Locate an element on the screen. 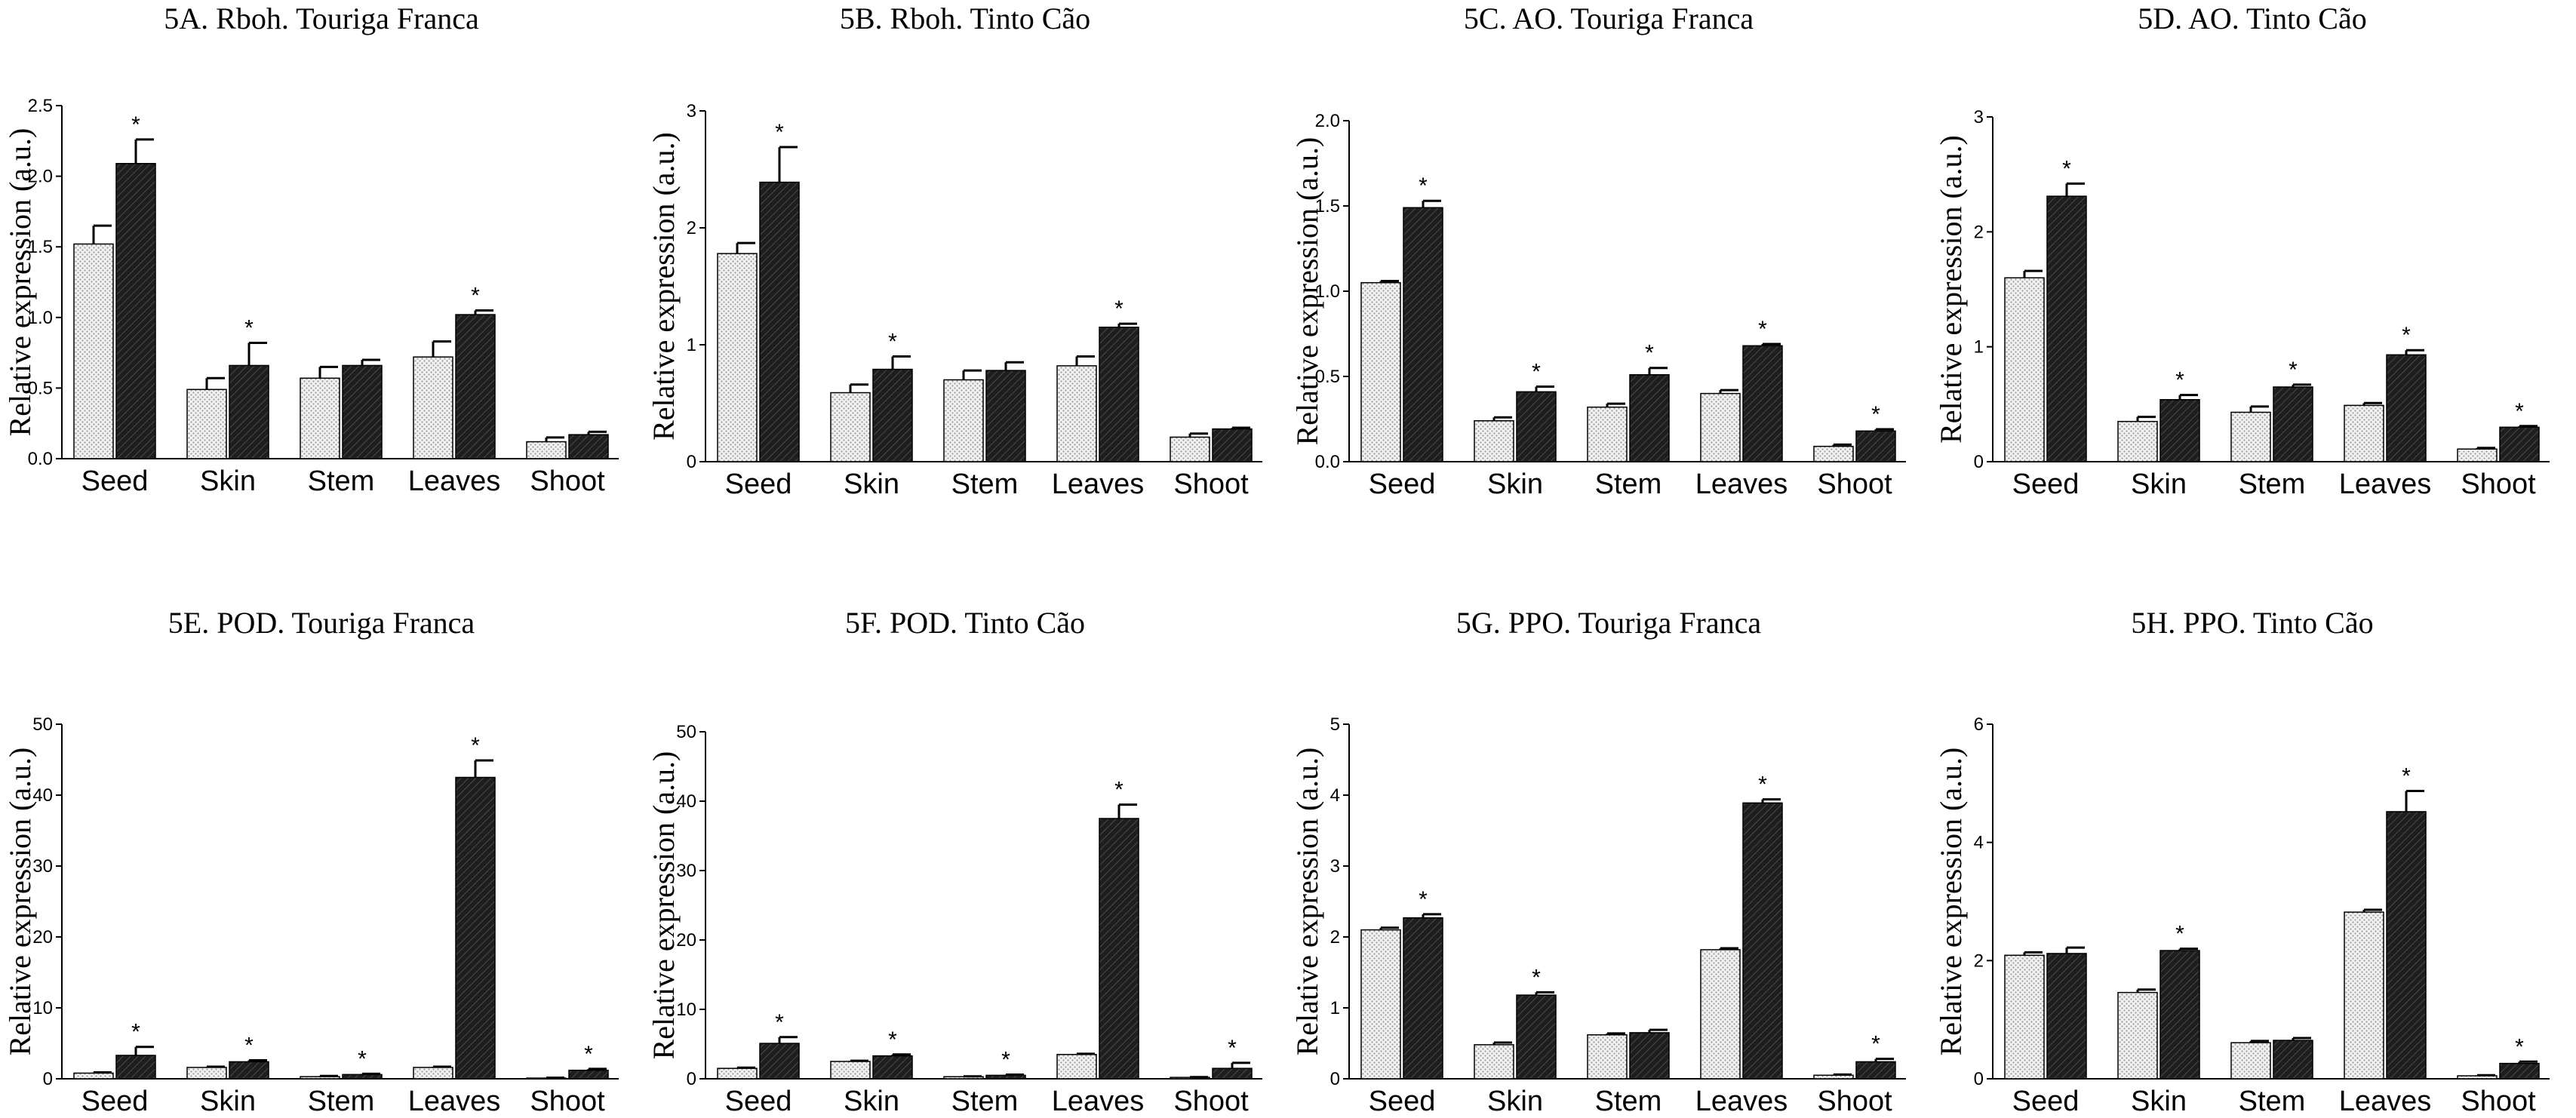 The image size is (2576, 1118). y-tick-label: 10 is located at coordinates (42, 1008).